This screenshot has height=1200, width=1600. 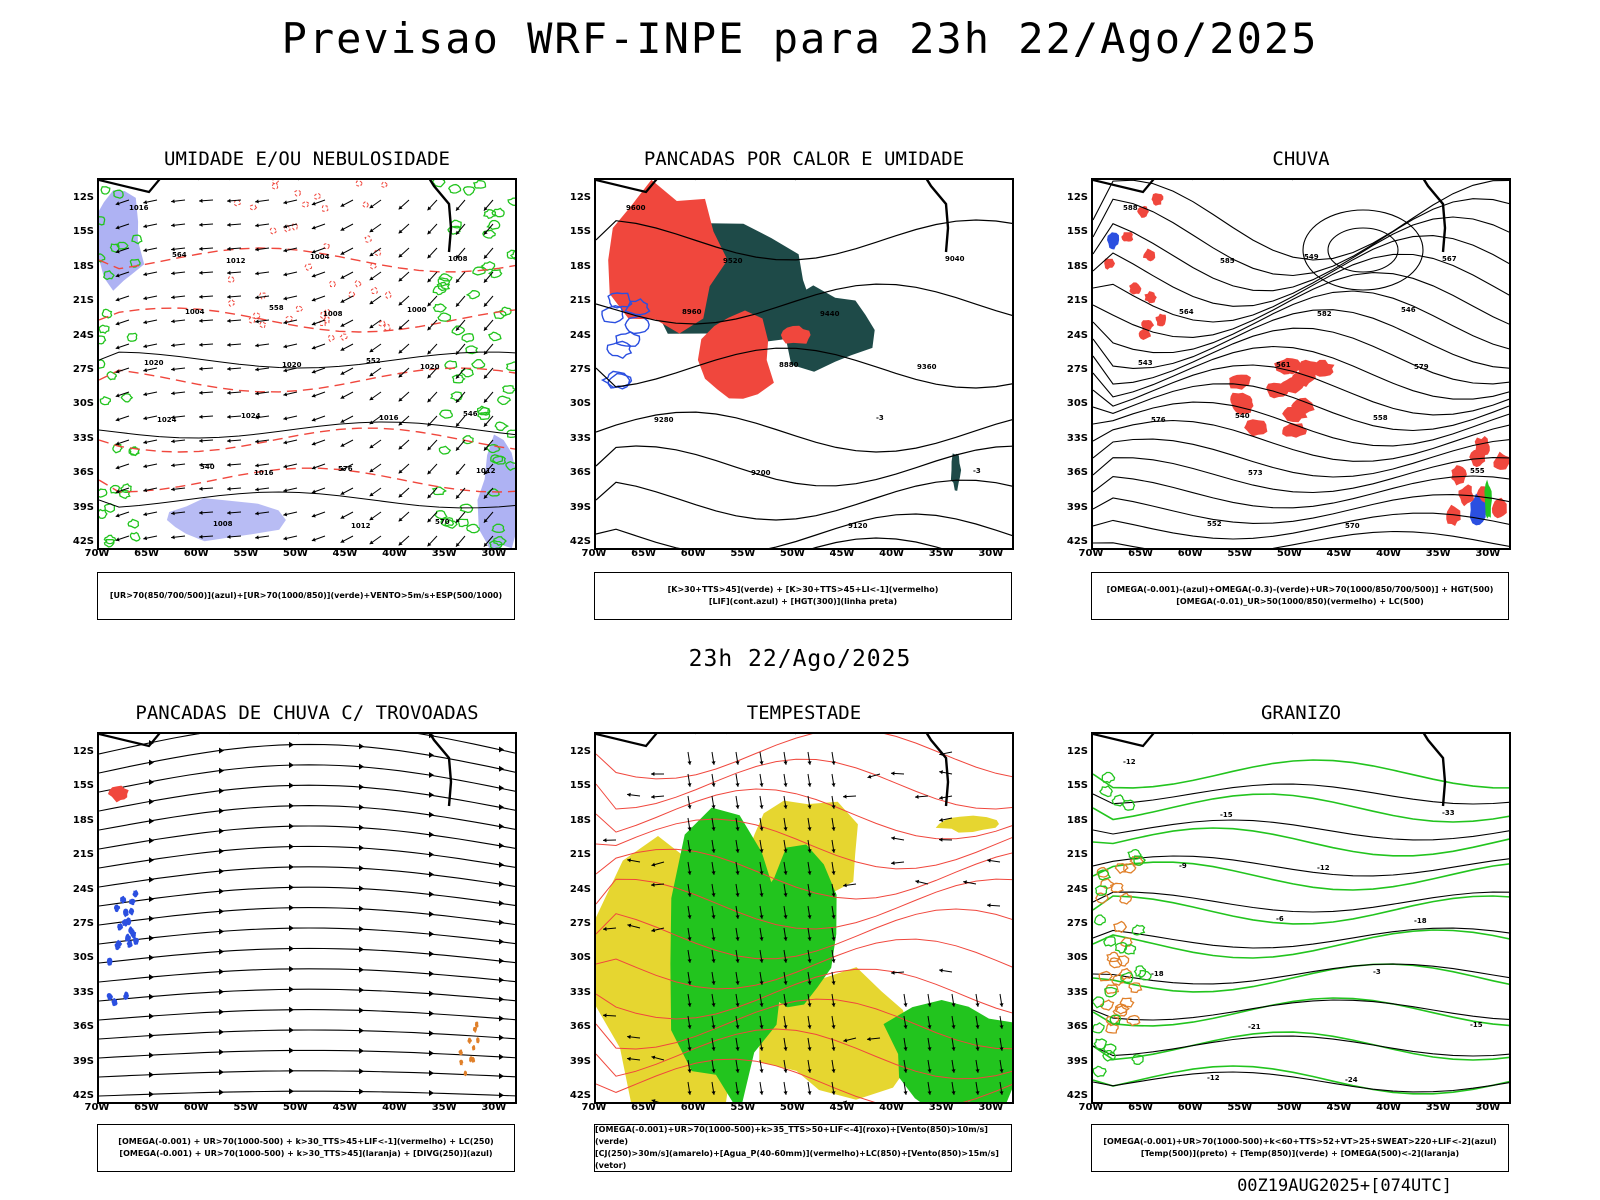 What do you see at coordinates (842, 1107) in the screenshot?
I see `longitude-tick-label: 45W` at bounding box center [842, 1107].